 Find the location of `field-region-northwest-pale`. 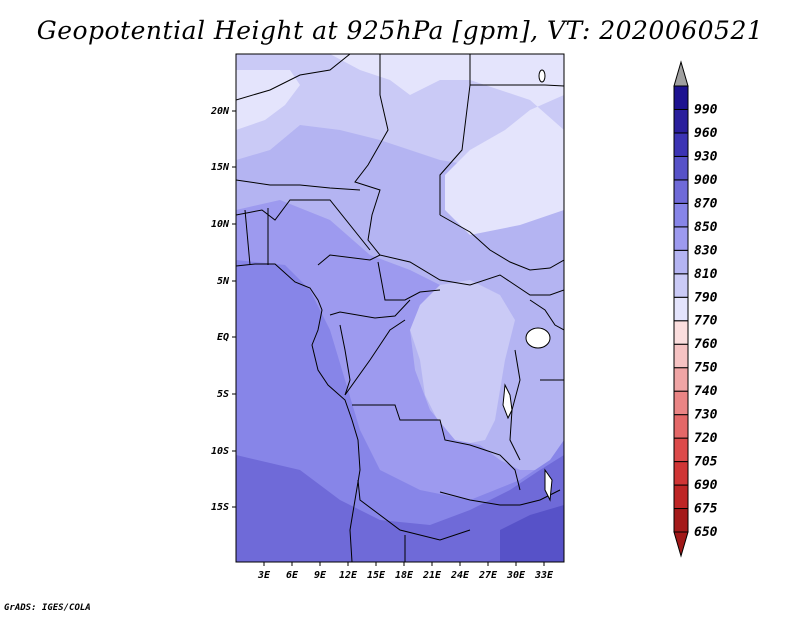

field-region-northwest-pale is located at coordinates (268, 100).